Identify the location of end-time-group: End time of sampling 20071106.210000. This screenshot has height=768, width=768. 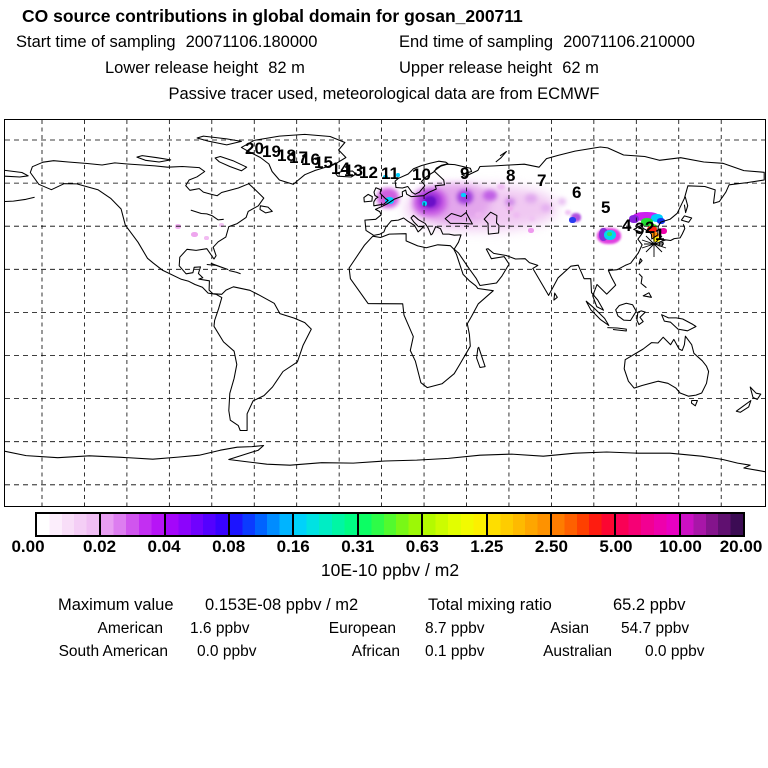
(547, 42).